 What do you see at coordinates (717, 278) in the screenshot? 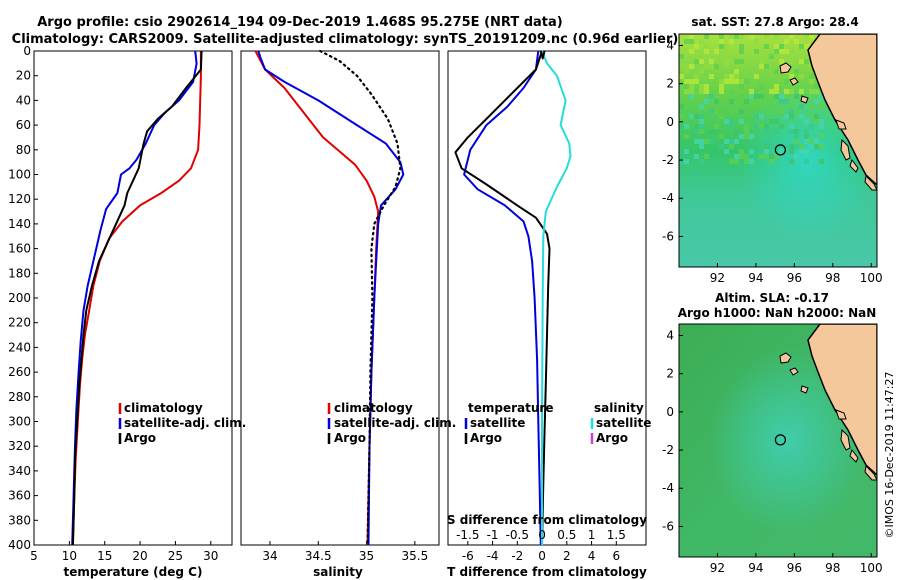
I see `lon-tick-label: 92` at bounding box center [717, 278].